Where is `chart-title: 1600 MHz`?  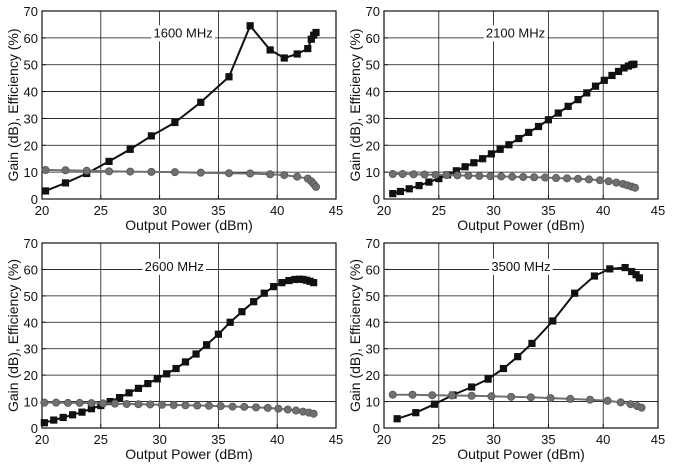 chart-title: 1600 MHz is located at coordinates (182, 32).